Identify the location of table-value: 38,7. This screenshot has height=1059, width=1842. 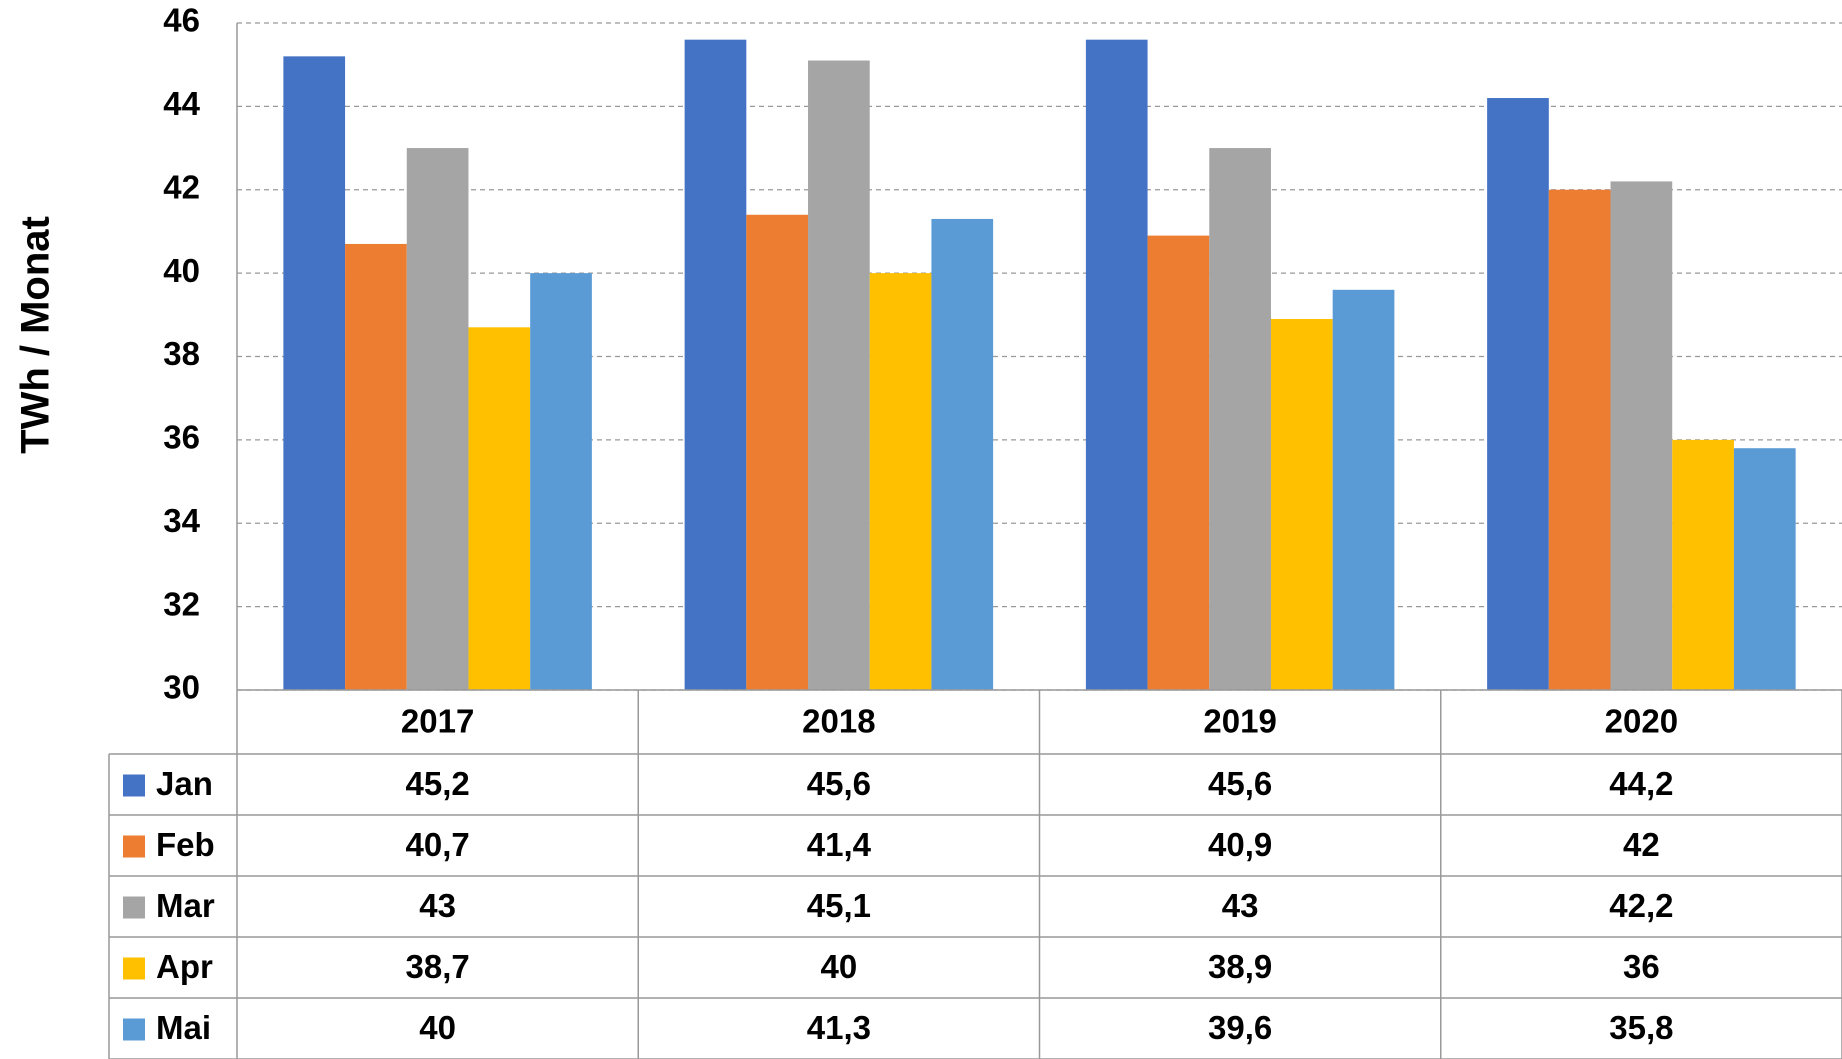
(438, 966).